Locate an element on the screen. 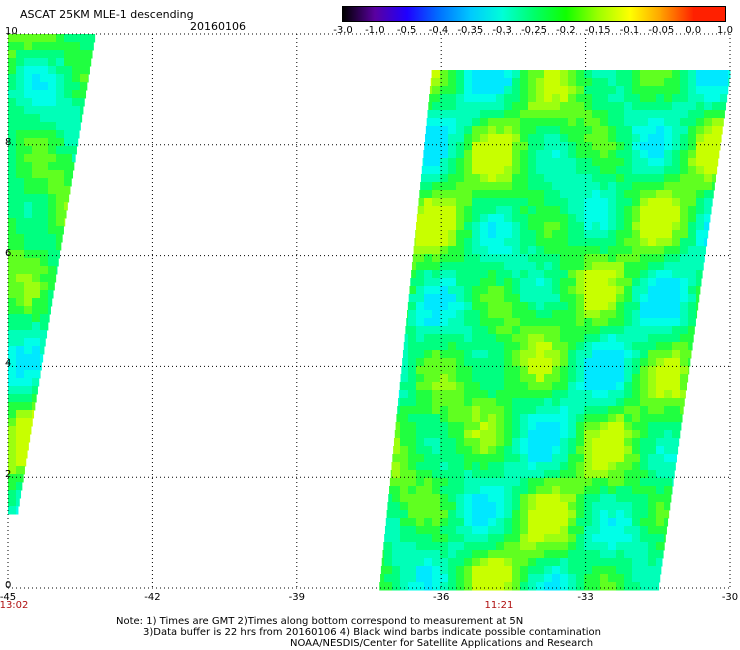  color-scale-tick-label: -0.4 is located at coordinates (438, 30).